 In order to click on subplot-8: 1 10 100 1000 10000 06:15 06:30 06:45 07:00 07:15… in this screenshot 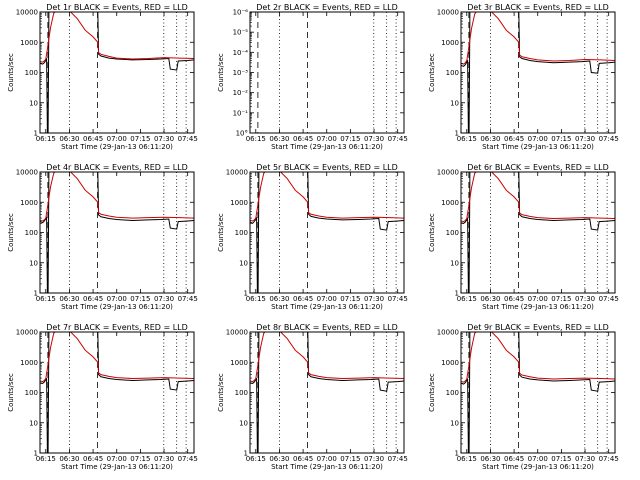, I will do `click(312, 397)`.